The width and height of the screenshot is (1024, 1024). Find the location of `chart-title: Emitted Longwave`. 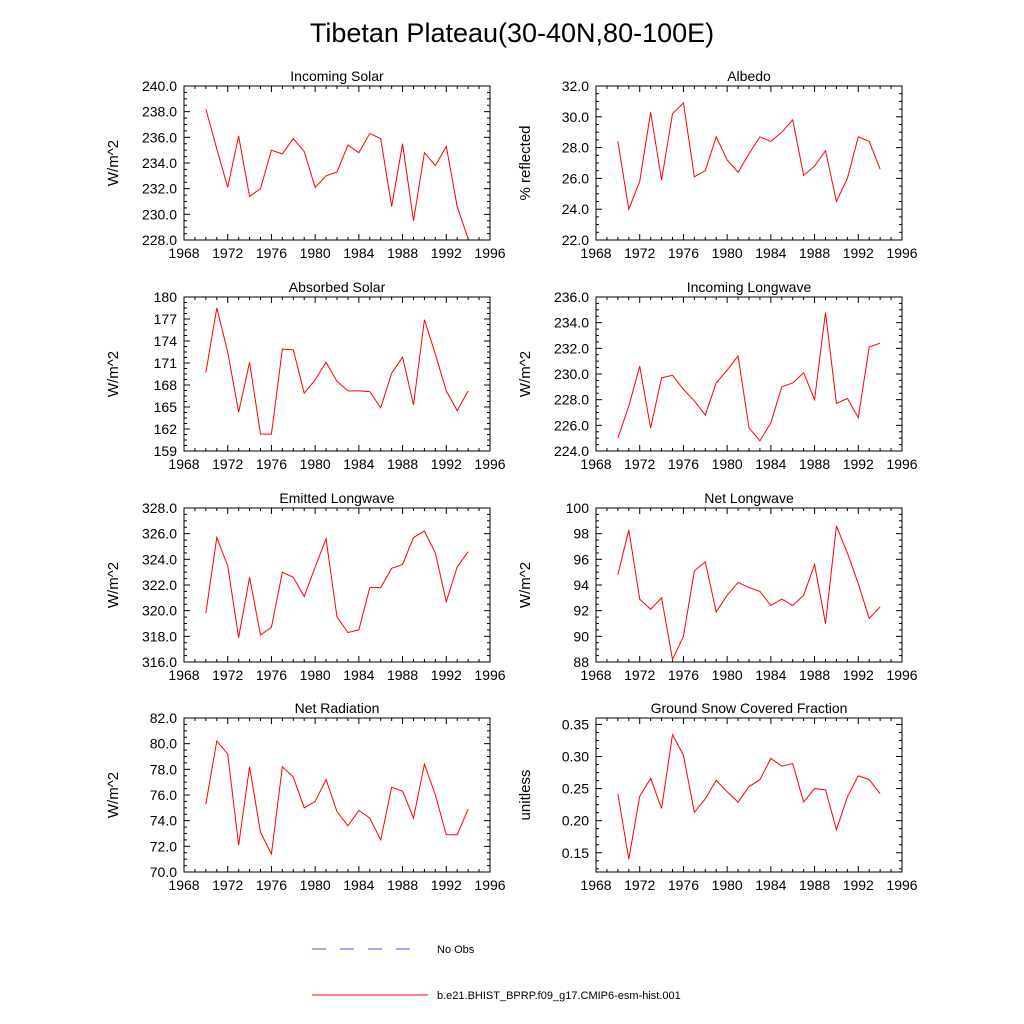

chart-title: Emitted Longwave is located at coordinates (336, 498).